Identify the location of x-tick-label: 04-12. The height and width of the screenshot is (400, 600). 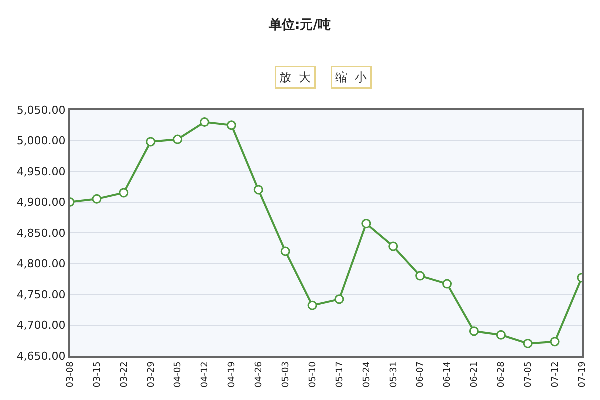
(205, 375).